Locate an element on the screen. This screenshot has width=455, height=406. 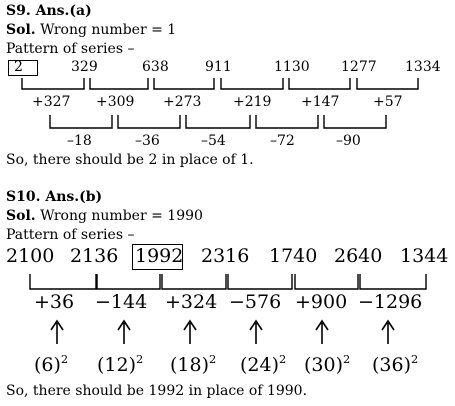
s9-conclusion: So, there should be 2 in place of 1. is located at coordinates (130, 160).